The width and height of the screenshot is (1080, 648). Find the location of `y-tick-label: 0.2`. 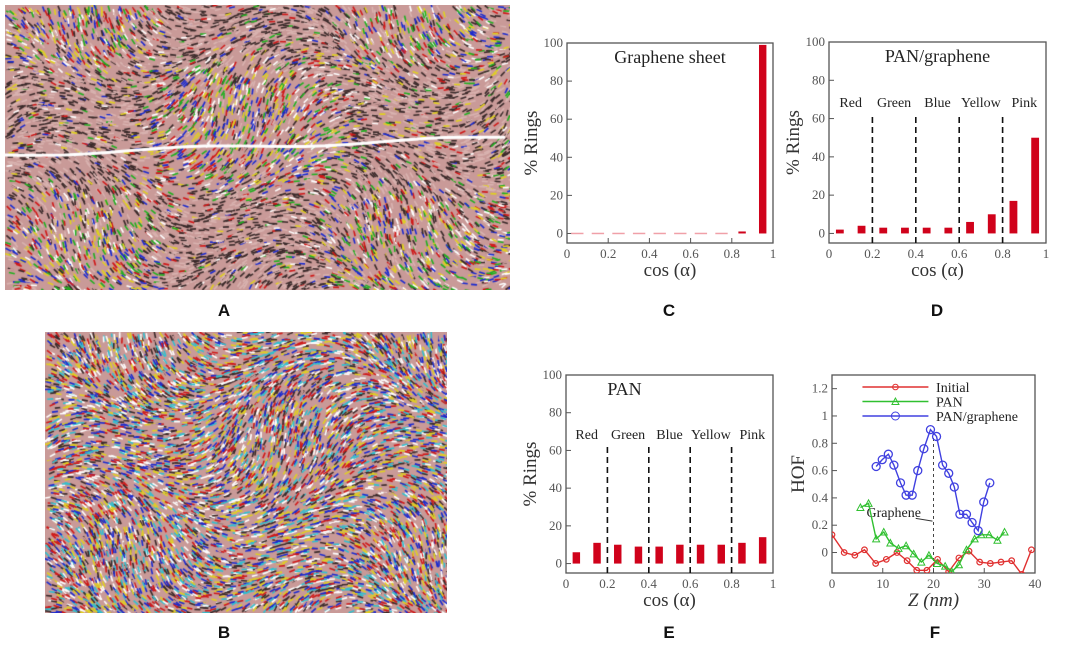

y-tick-label: 0.2 is located at coordinates (820, 524).